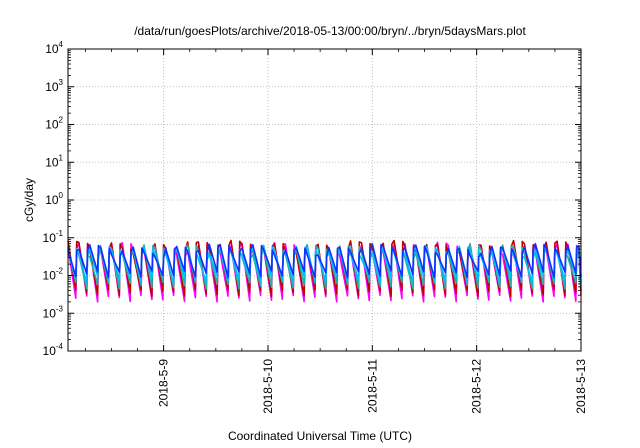 This screenshot has height=448, width=640. I want to click on y-tick-exponent: 4, so click(61, 44).